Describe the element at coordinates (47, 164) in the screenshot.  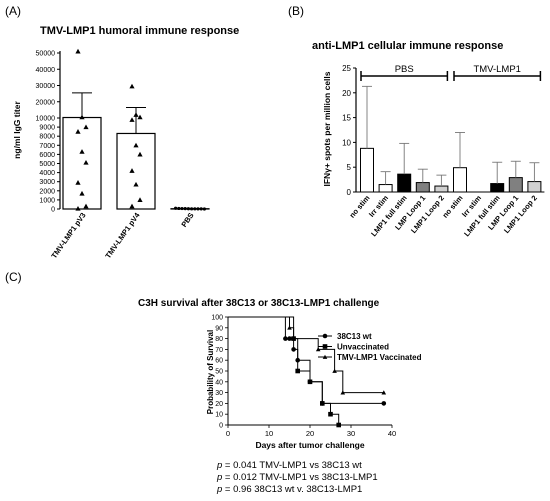
I see `panel-a-y-tick-label: 5000` at that location.